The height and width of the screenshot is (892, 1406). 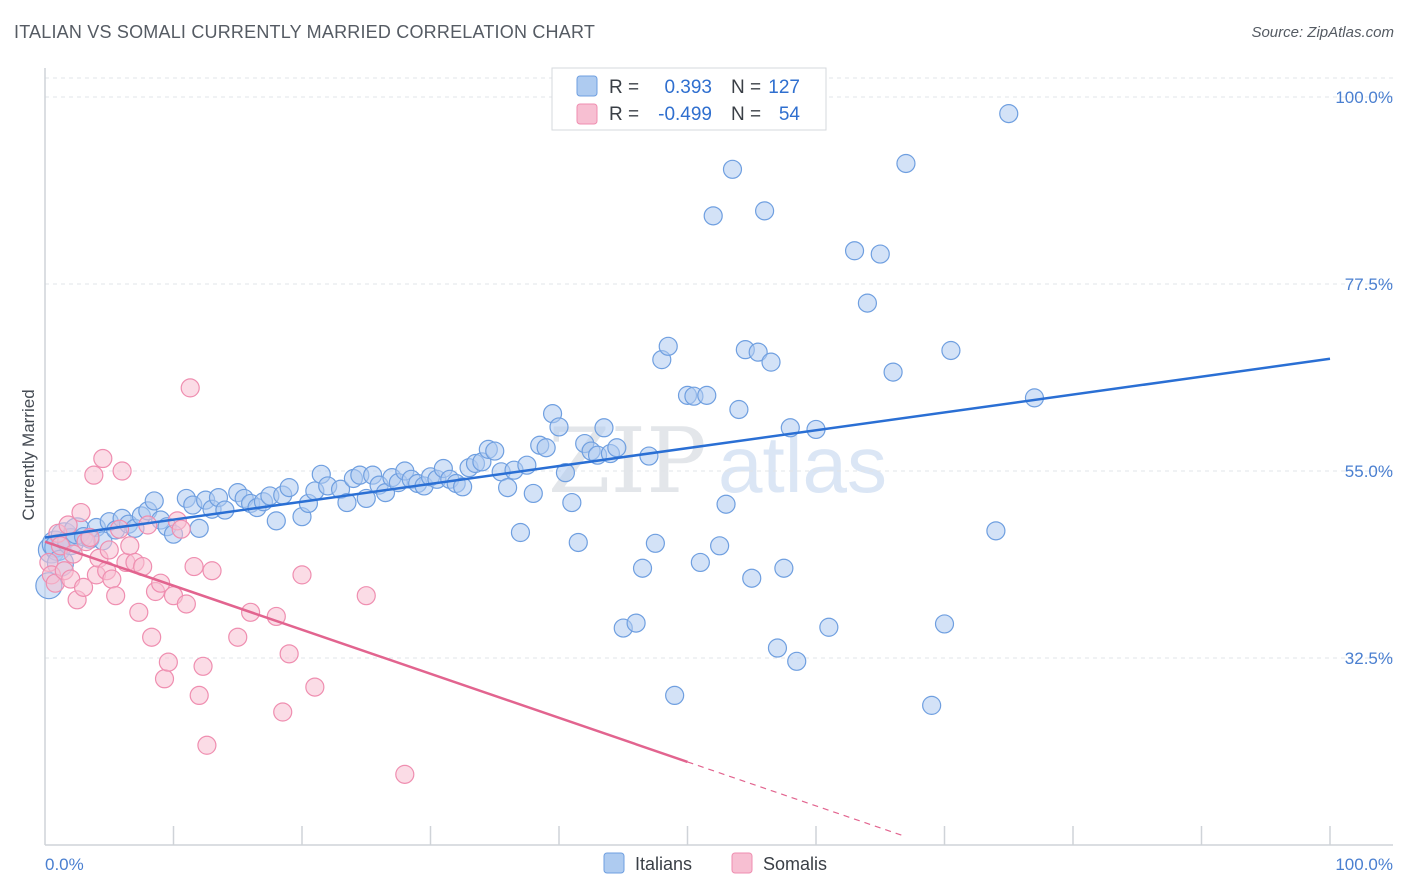 I want to click on bottom-legend-label-somalis: Somalis, so click(x=795, y=864).